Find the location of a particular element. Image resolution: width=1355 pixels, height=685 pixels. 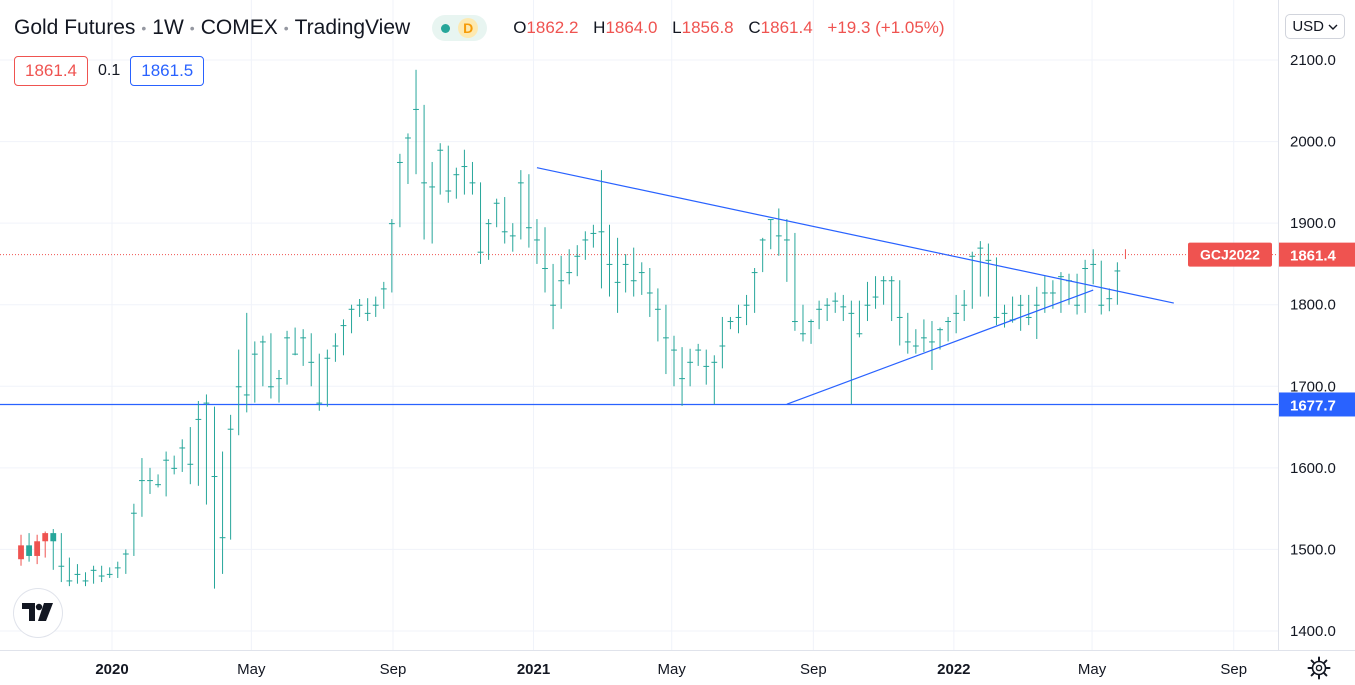

symbol-badge-label: GCJ2022 is located at coordinates (1230, 255).